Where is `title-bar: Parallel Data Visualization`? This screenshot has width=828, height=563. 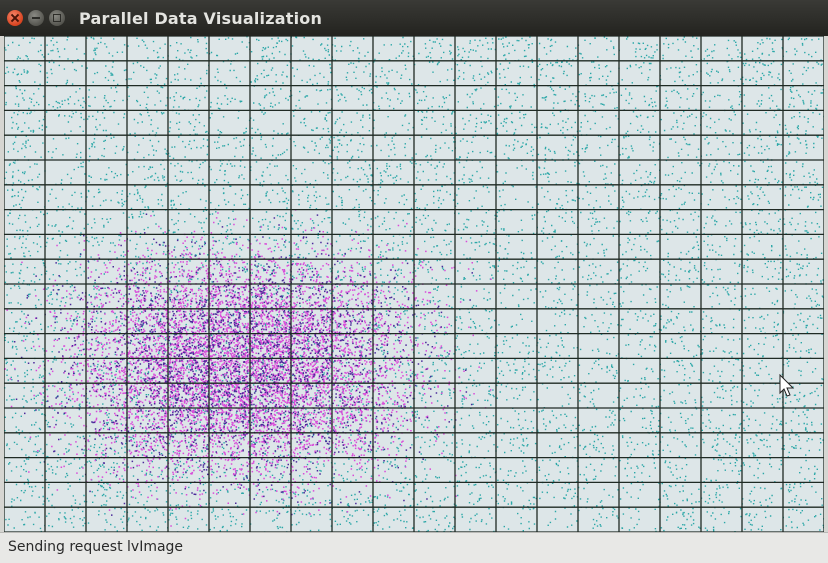 title-bar: Parallel Data Visualization is located at coordinates (414, 18).